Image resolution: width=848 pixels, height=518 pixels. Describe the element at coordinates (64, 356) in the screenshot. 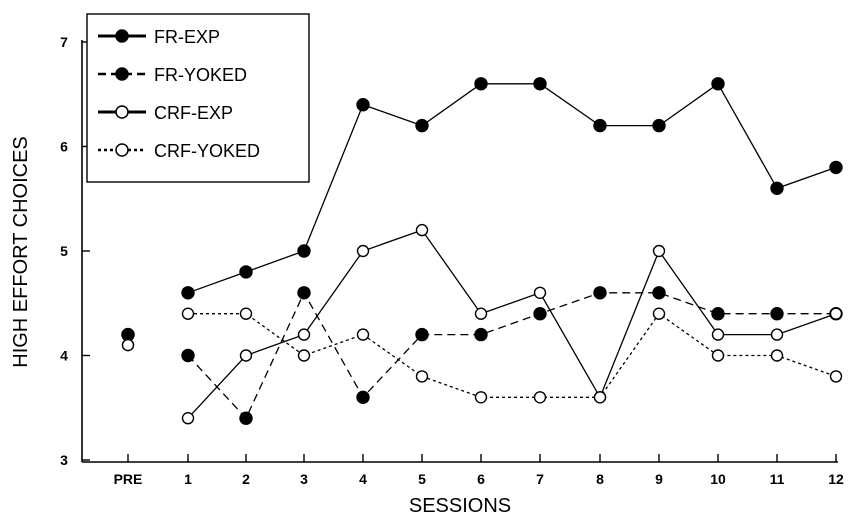

I see `y-tick-label: 4` at that location.